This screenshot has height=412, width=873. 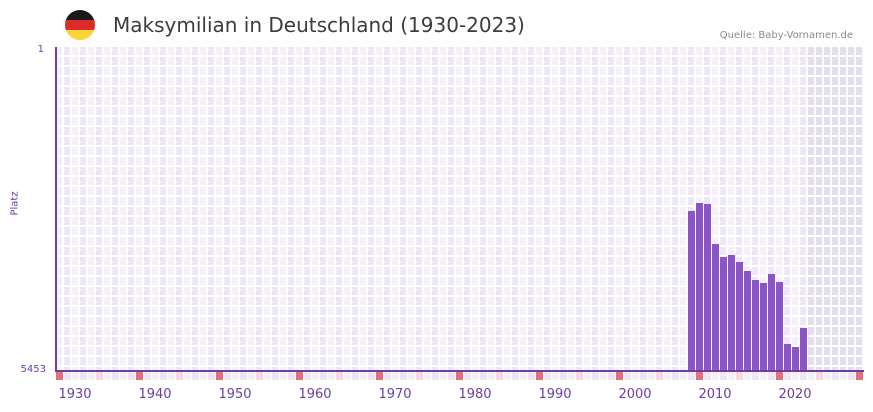 What do you see at coordinates (803, 349) in the screenshot?
I see `bar-2021` at bounding box center [803, 349].